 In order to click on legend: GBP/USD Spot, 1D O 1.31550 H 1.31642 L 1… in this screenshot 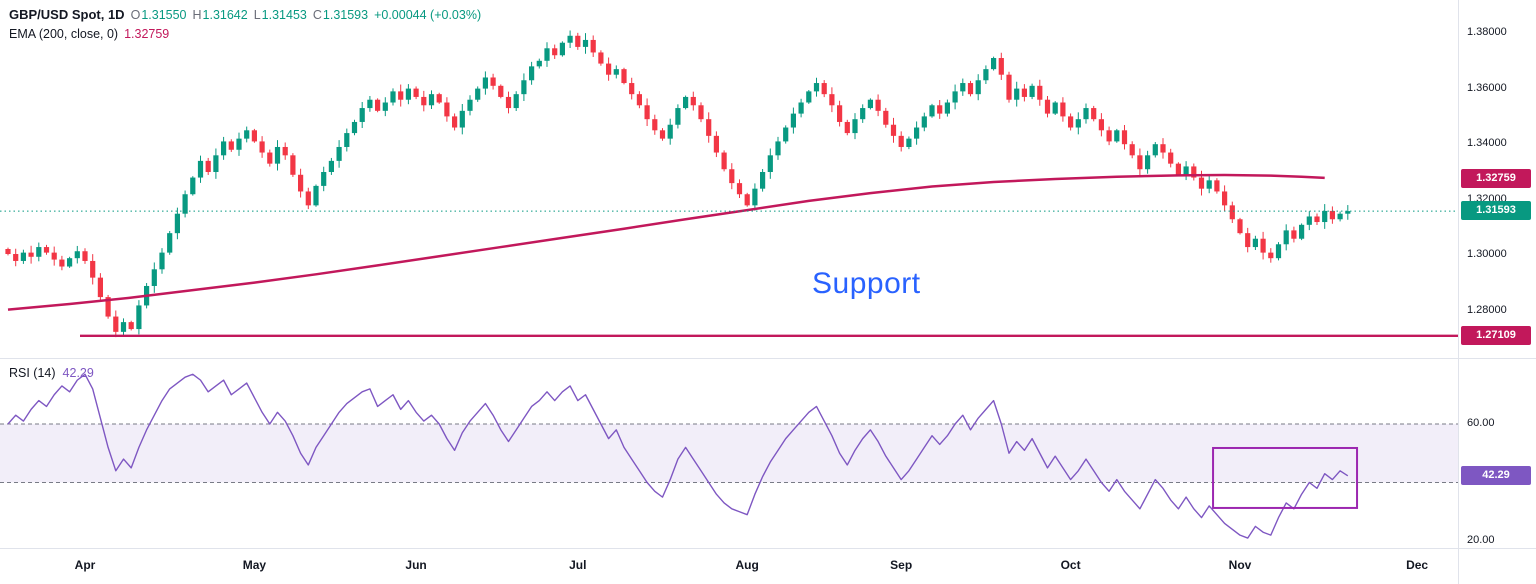, I will do `click(245, 26)`.